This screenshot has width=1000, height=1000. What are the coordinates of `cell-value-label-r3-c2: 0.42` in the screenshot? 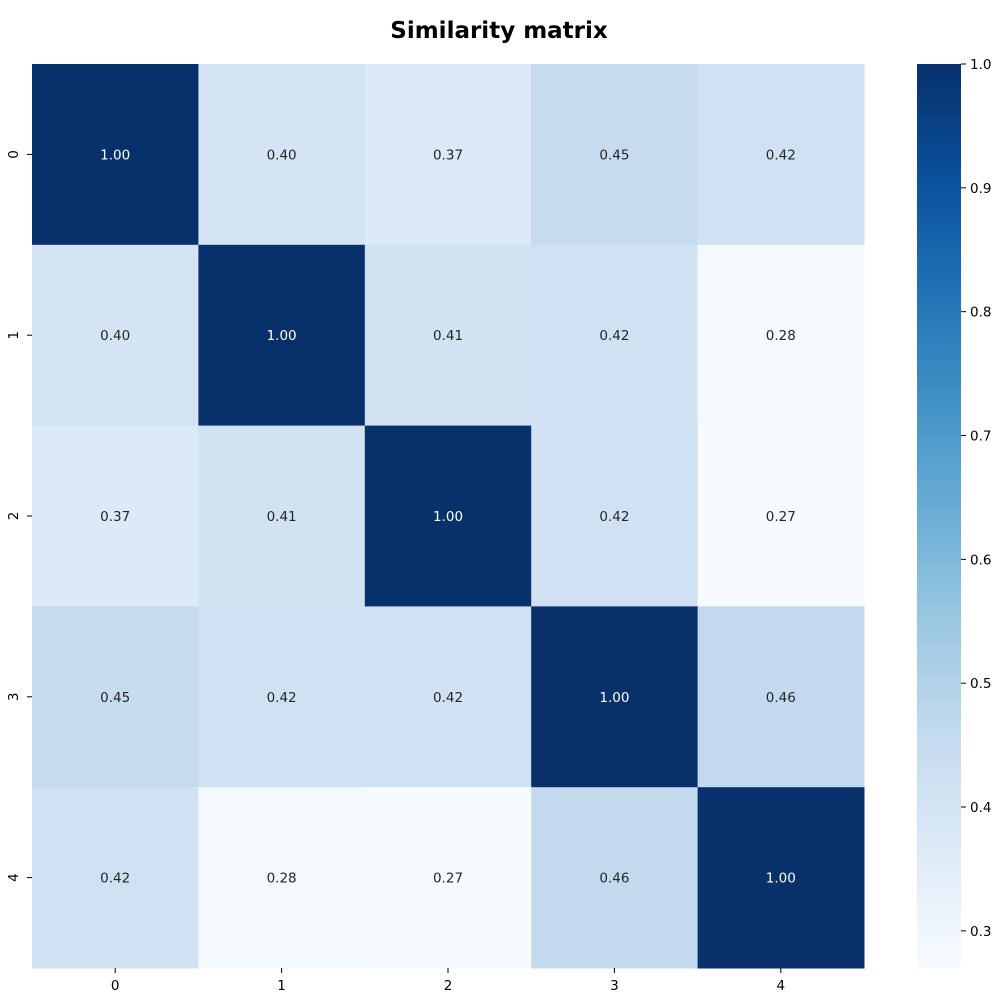 It's located at (448, 698).